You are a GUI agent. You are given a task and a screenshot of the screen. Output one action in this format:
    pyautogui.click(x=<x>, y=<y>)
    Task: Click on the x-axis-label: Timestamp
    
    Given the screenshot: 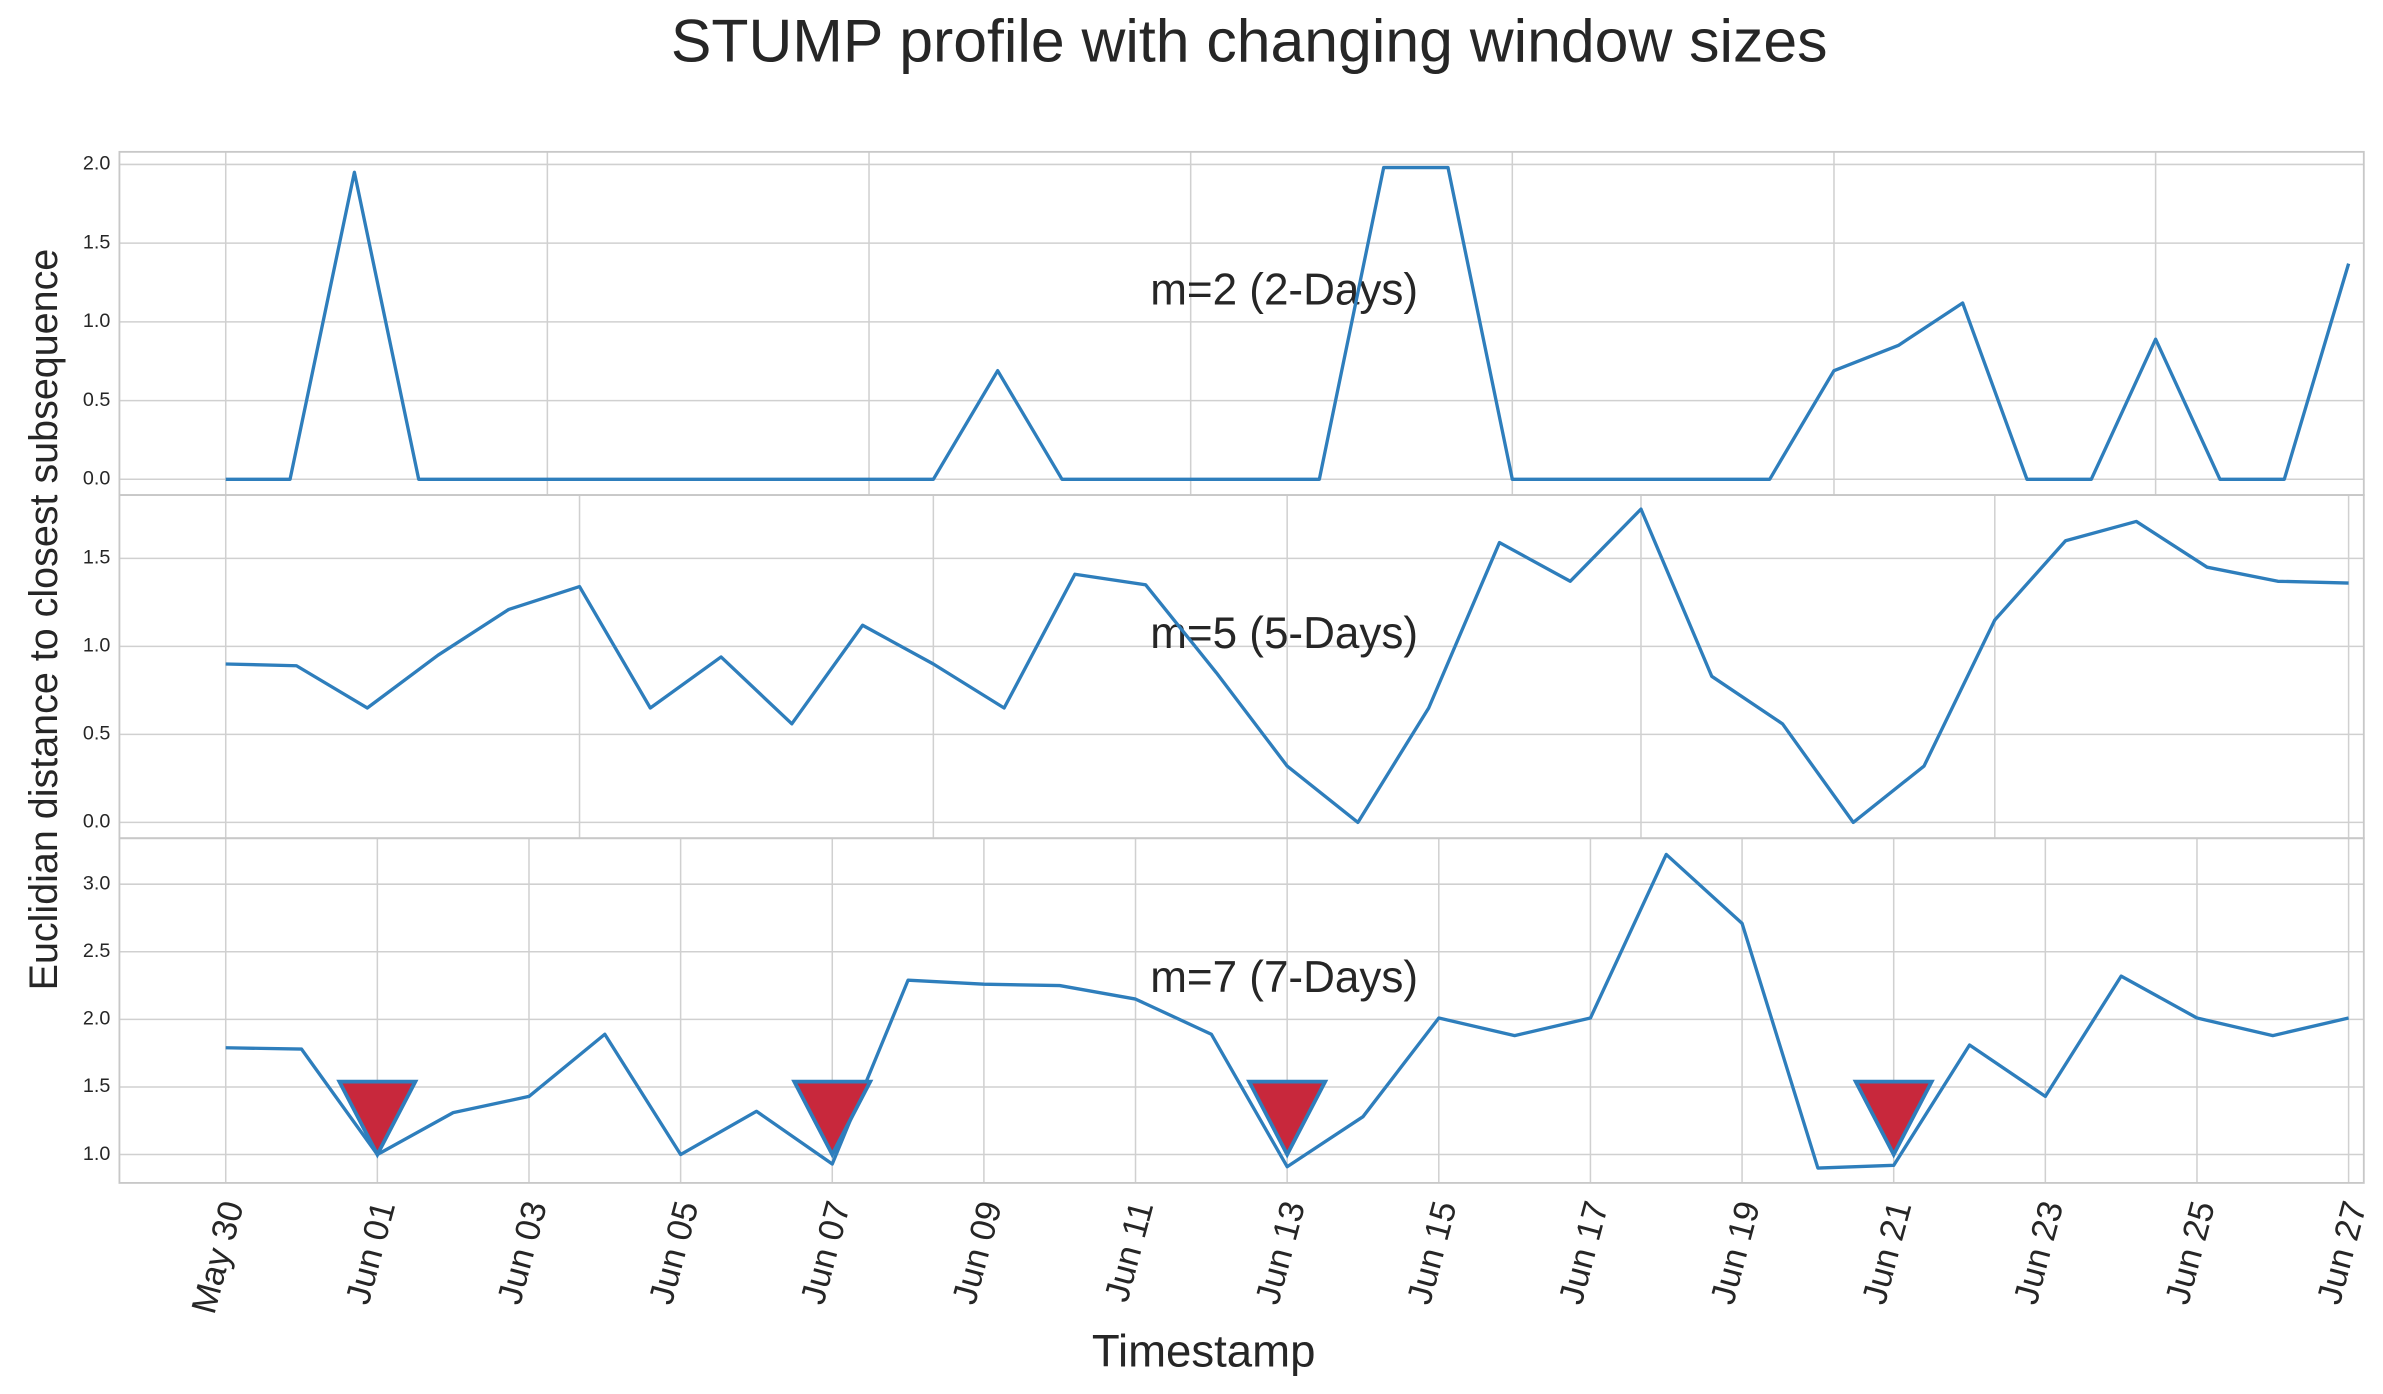 What is the action you would take?
    pyautogui.click(x=1204, y=1351)
    